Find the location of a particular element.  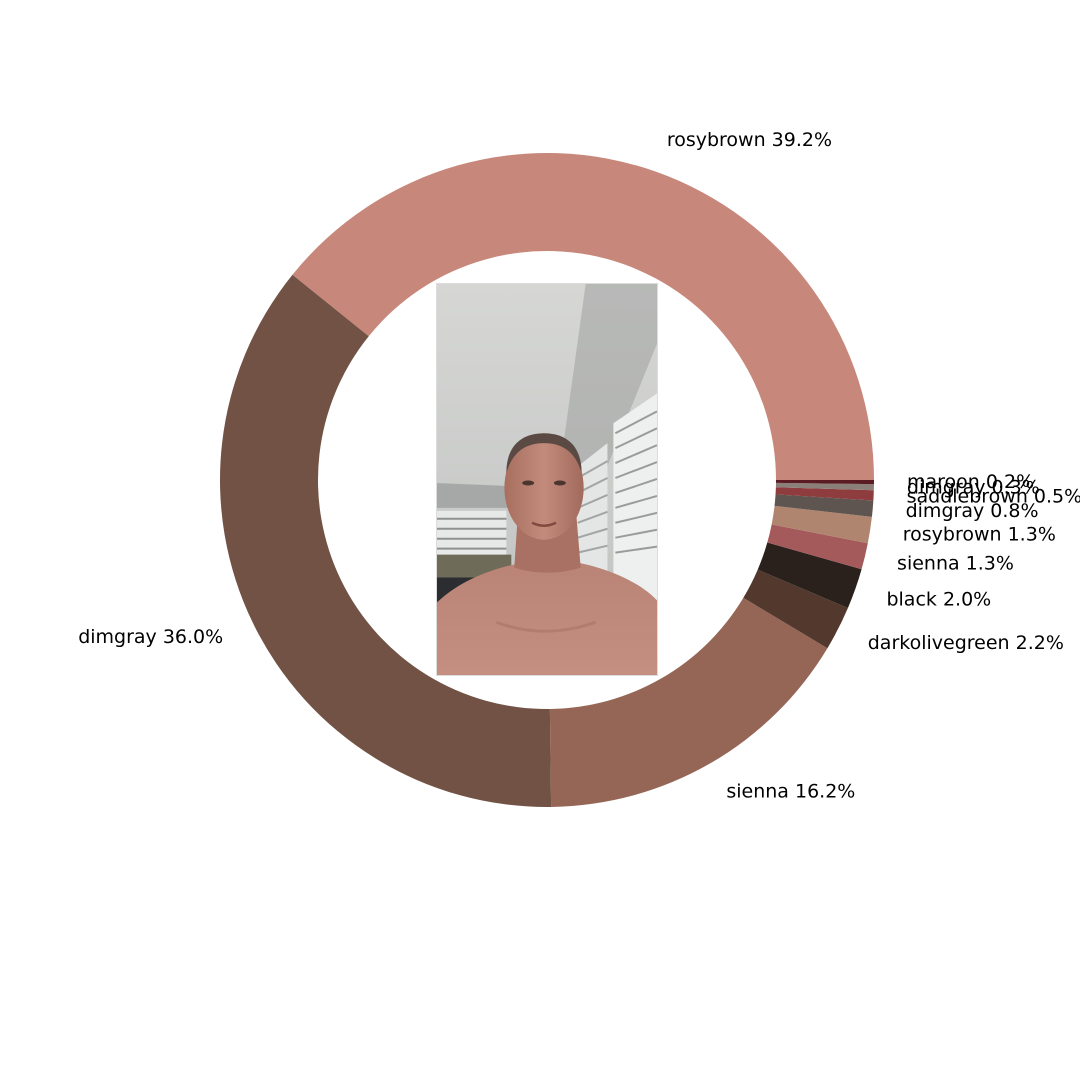

slice-label-saddlebrown-8: saddlebrown 0.5% is located at coordinates (993, 496).